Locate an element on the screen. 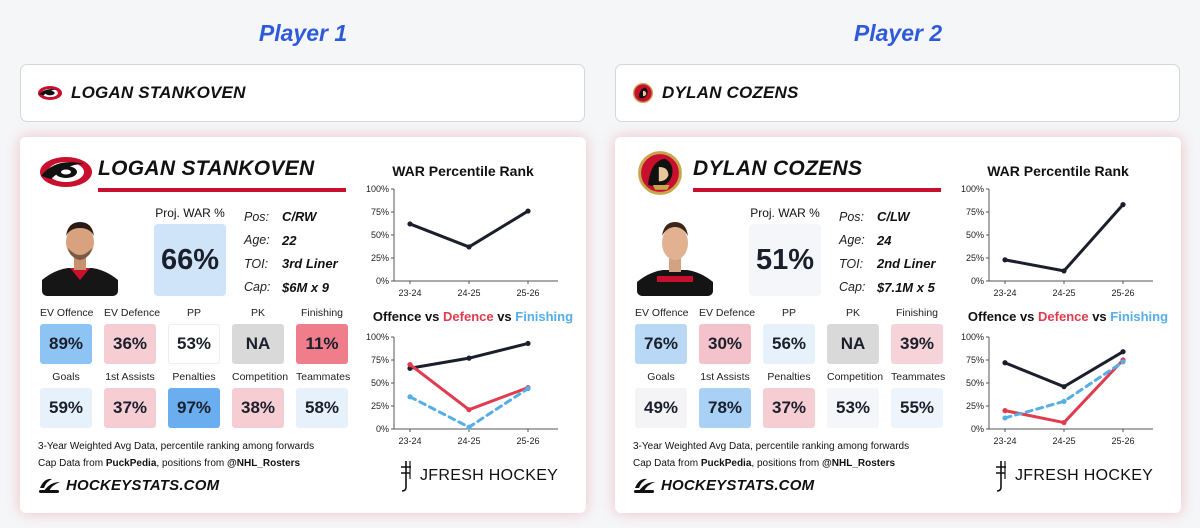 The width and height of the screenshot is (1200, 528). stat-value: 53% is located at coordinates (853, 408).